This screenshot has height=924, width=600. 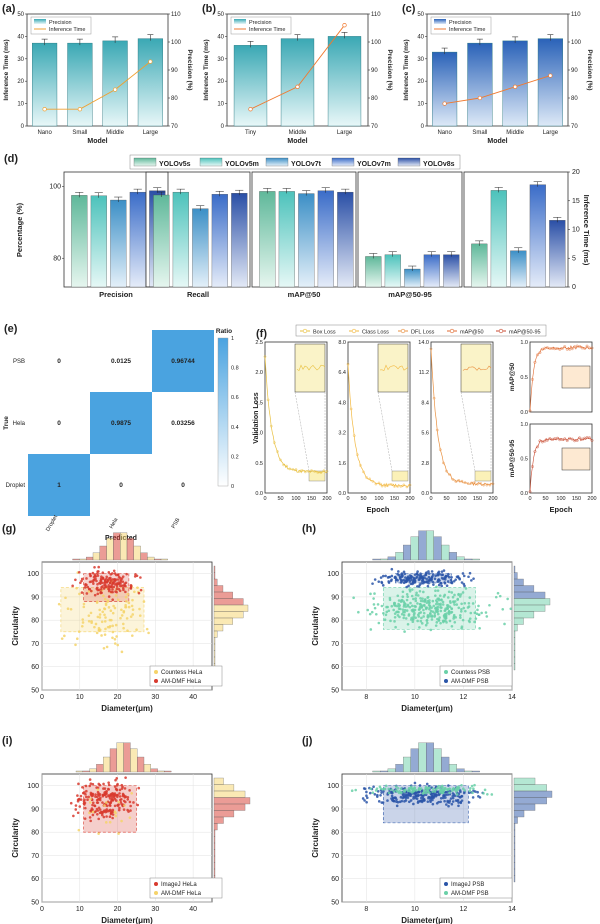 I want to click on matrix-cell, so click(x=183, y=485).